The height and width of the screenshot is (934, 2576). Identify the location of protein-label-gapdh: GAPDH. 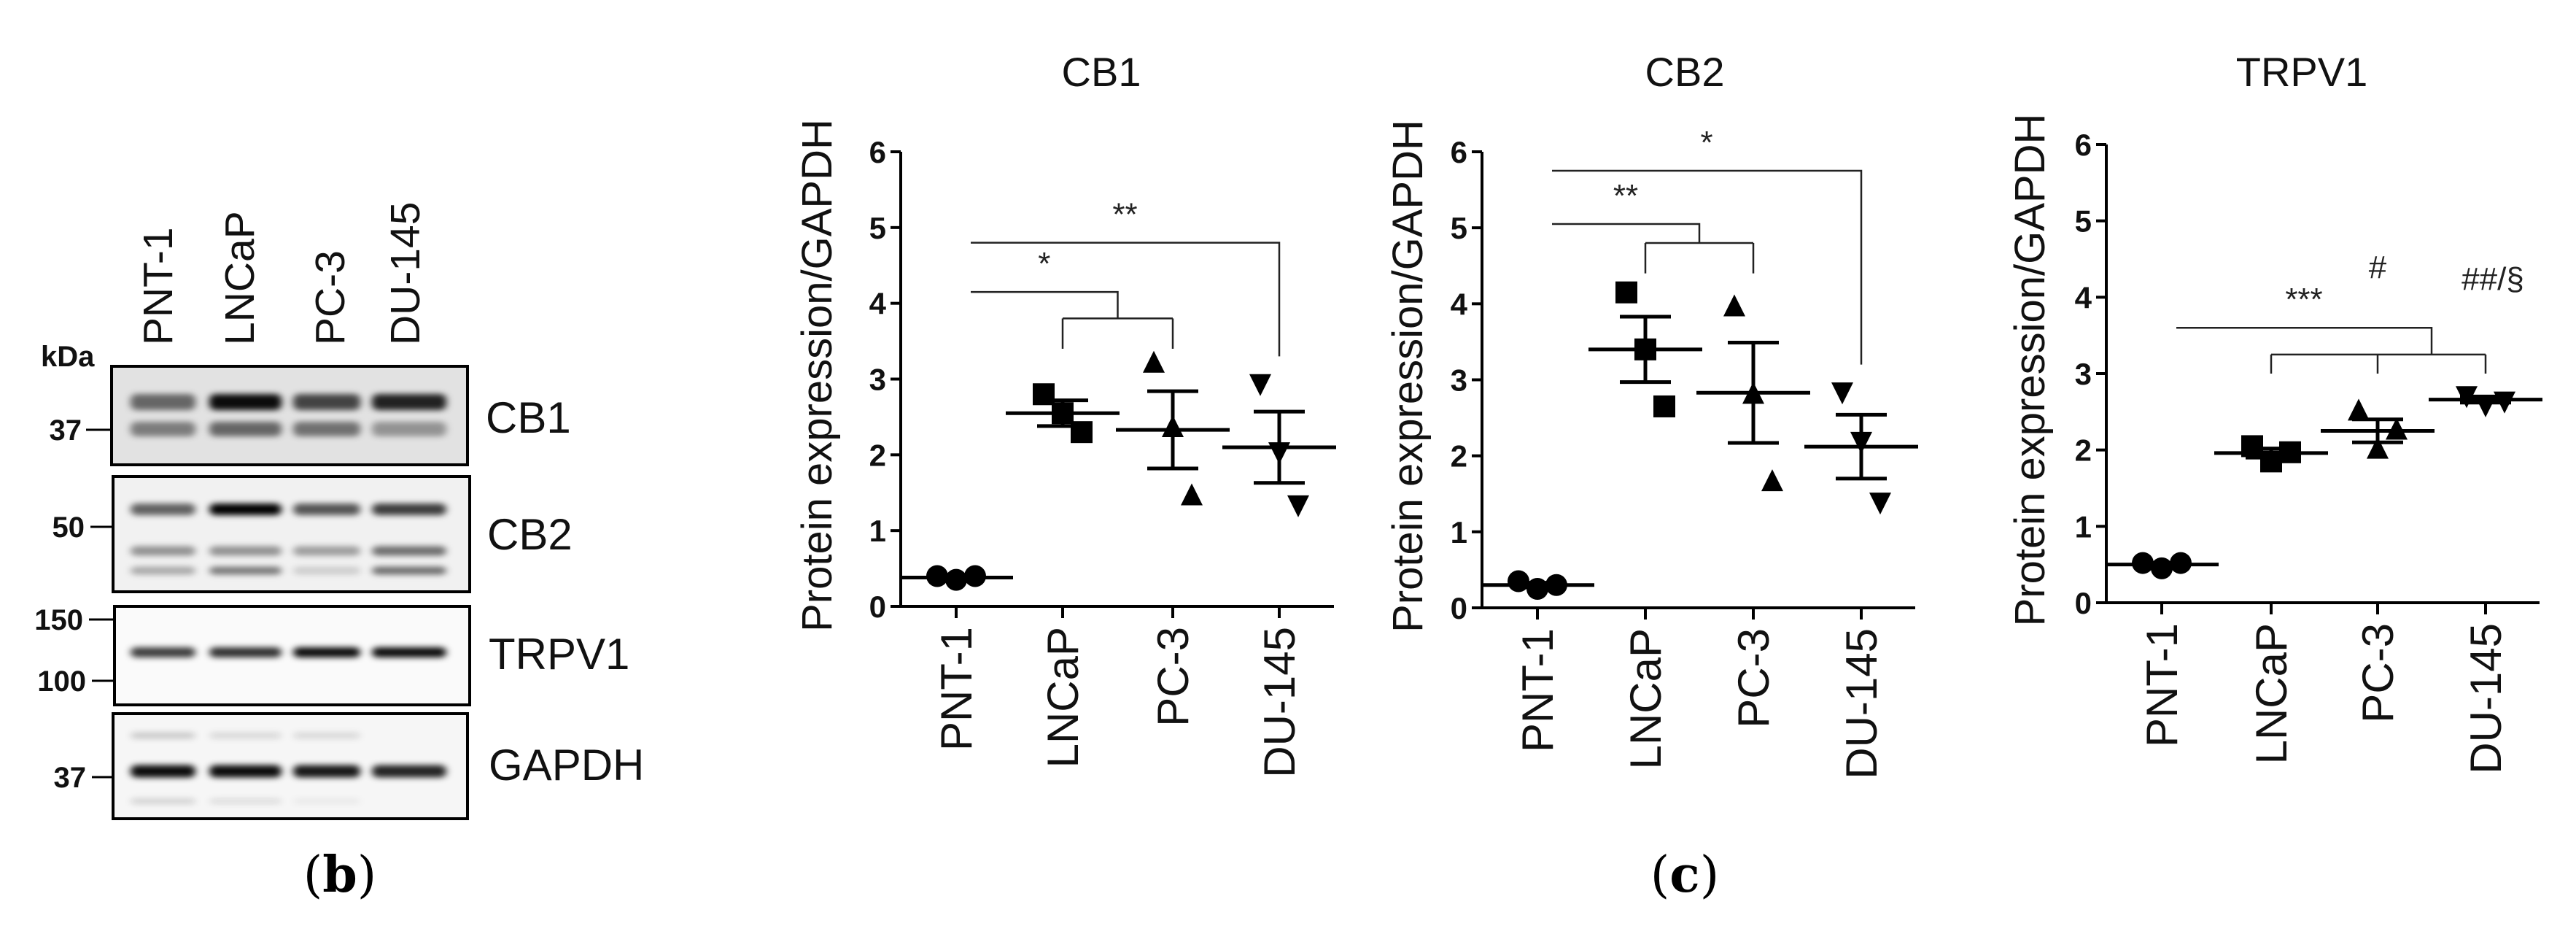
(566, 765).